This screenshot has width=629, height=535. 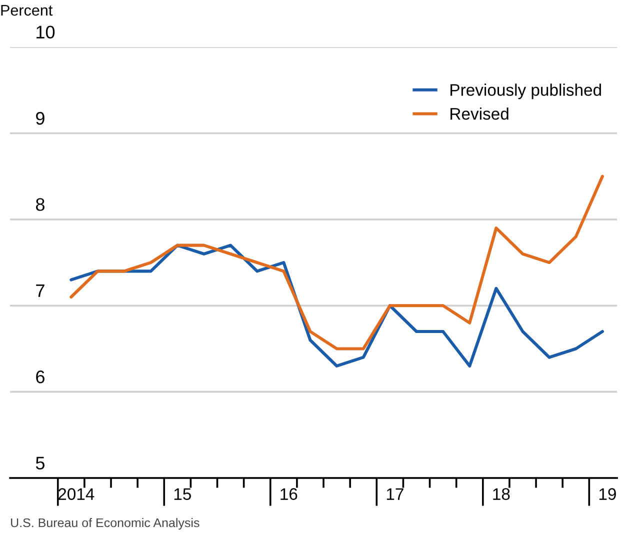 I want to click on legend-label: Previously published, so click(x=525, y=92).